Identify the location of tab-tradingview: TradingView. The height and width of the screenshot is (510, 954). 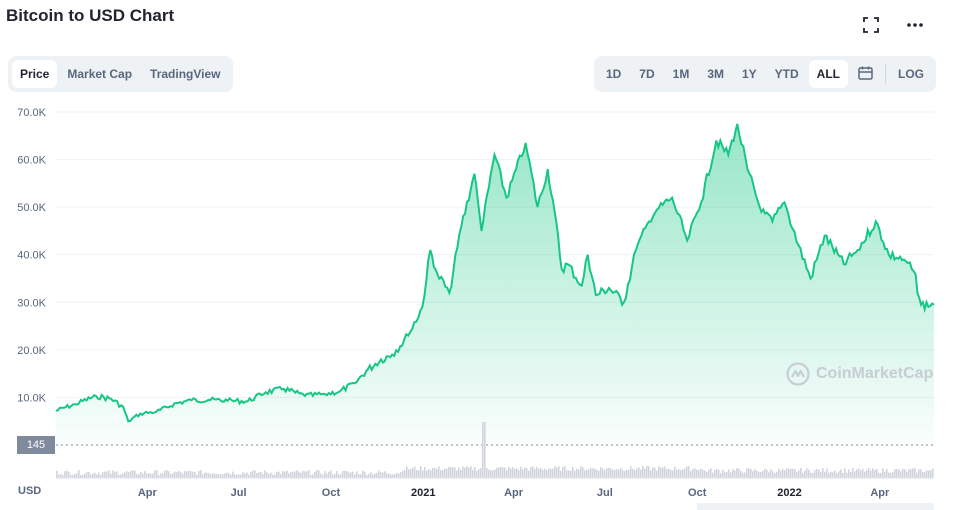
(185, 74).